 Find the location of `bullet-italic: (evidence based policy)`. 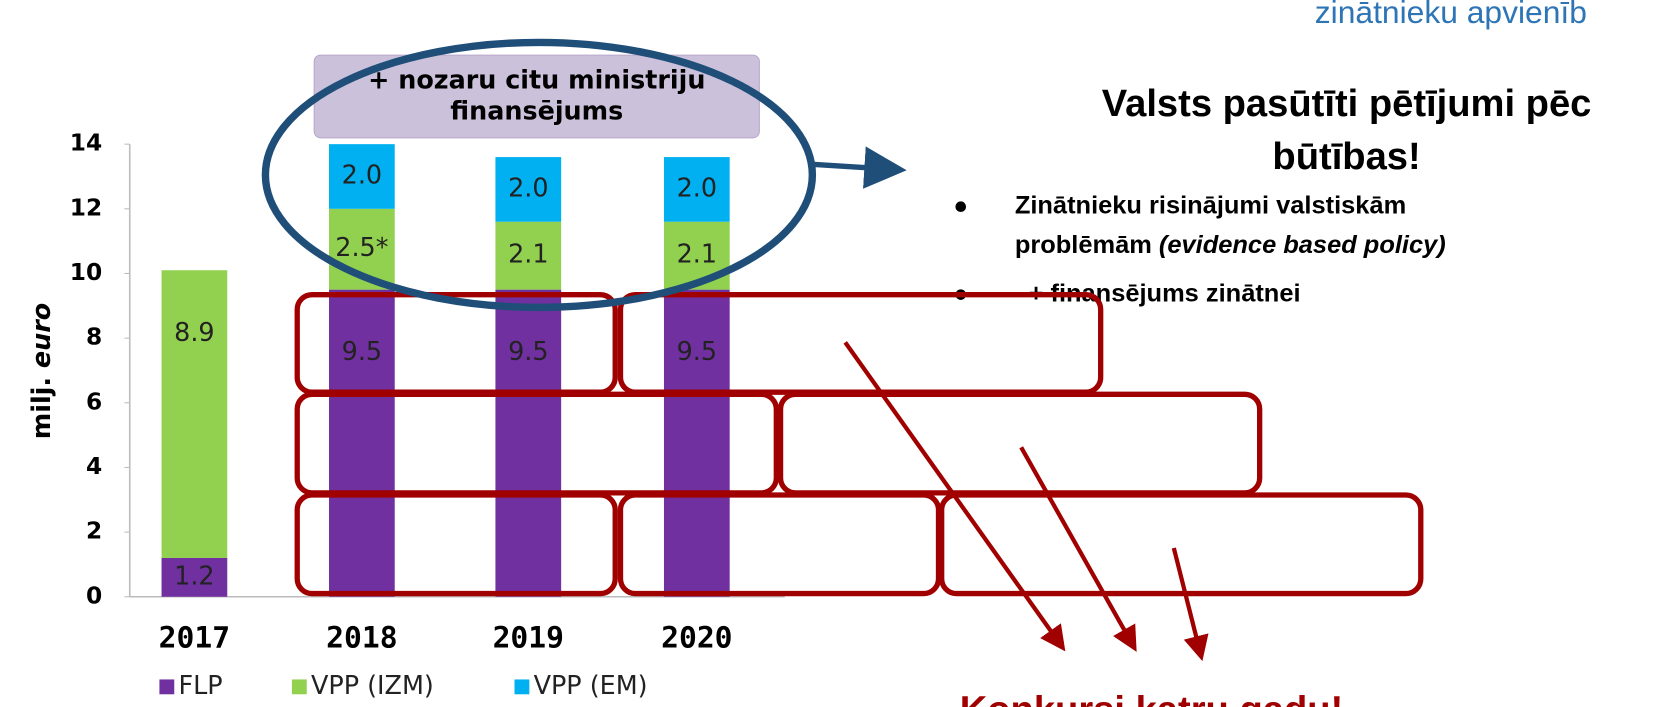

bullet-italic: (evidence based policy) is located at coordinates (1302, 245).